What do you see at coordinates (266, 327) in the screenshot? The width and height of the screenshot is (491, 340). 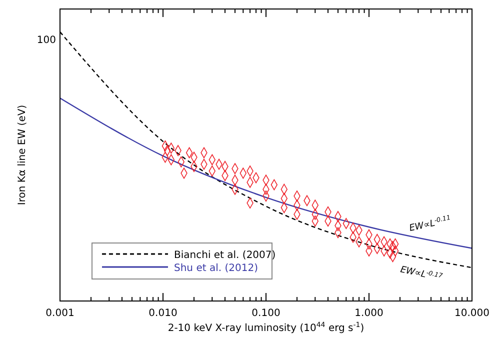 I see `x-axis-title: 2-10 keV X-ray luminosity (10$^{44}$ erg s$^{-1}$)` at bounding box center [266, 327].